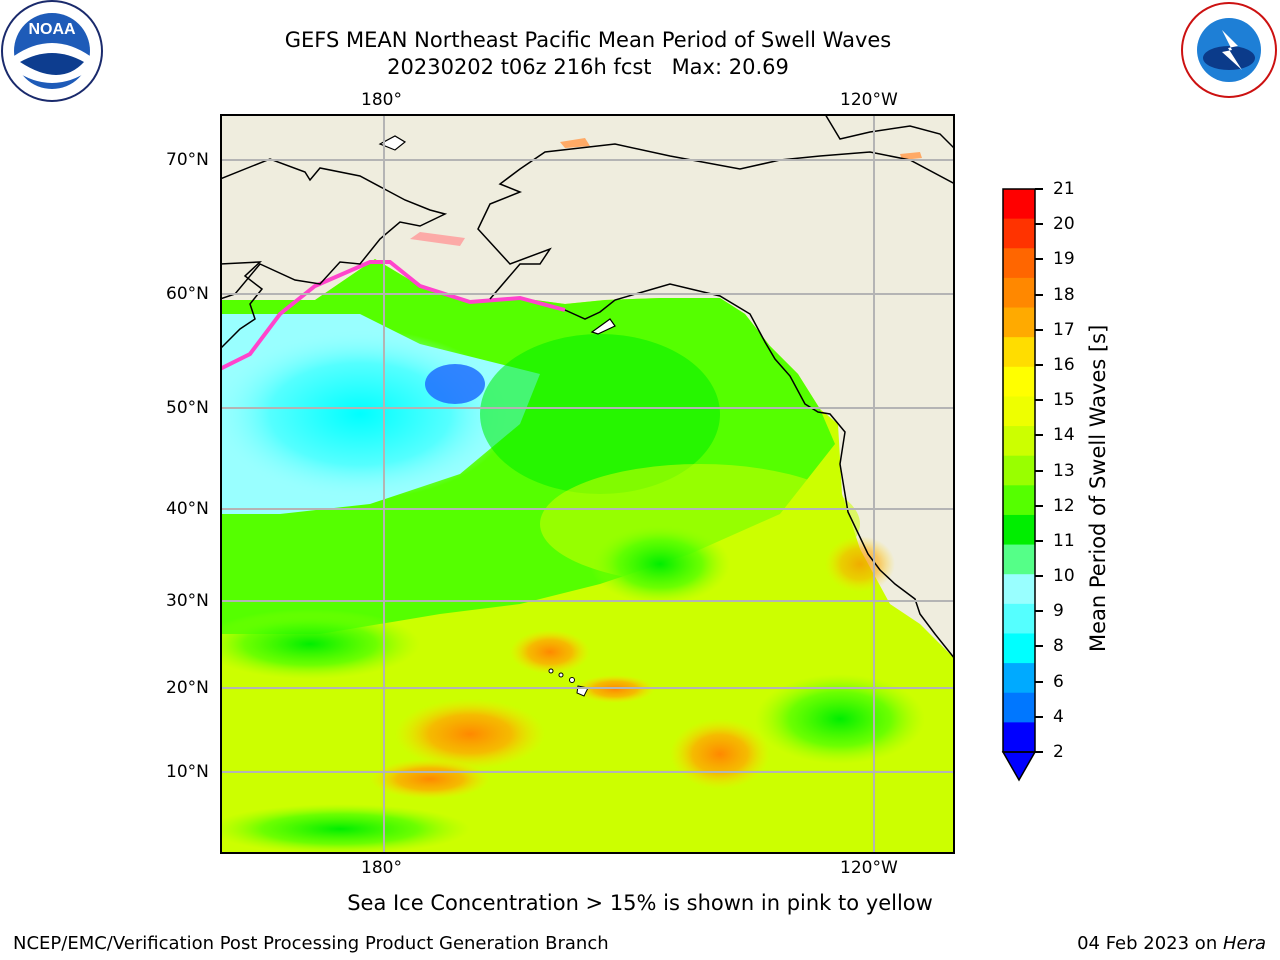  I want to click on nws-logo, so click(1229, 50).